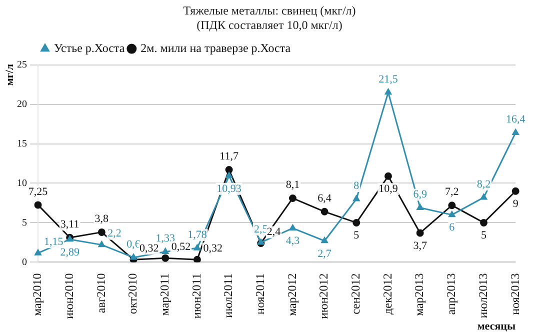  Describe the element at coordinates (293, 241) in the screenshot. I see `data-label: 4,3` at that location.